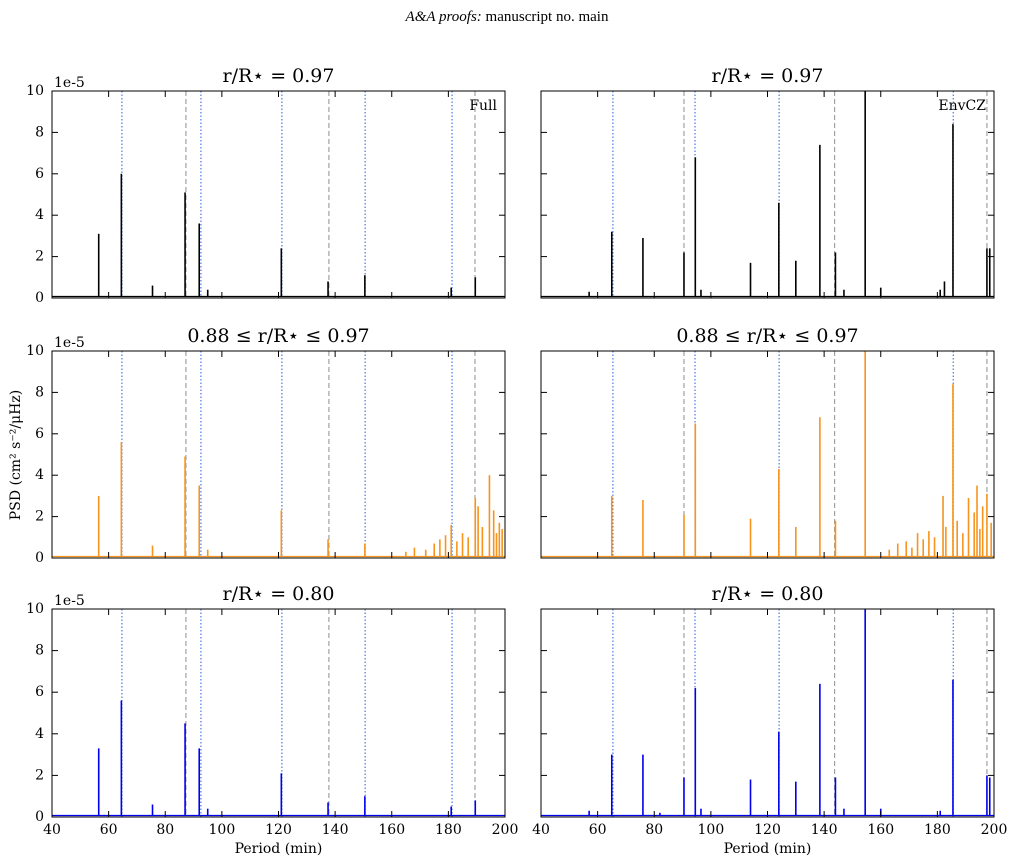  Describe the element at coordinates (547, 17) in the screenshot. I see `manuscript-text: manuscript no. main` at that location.